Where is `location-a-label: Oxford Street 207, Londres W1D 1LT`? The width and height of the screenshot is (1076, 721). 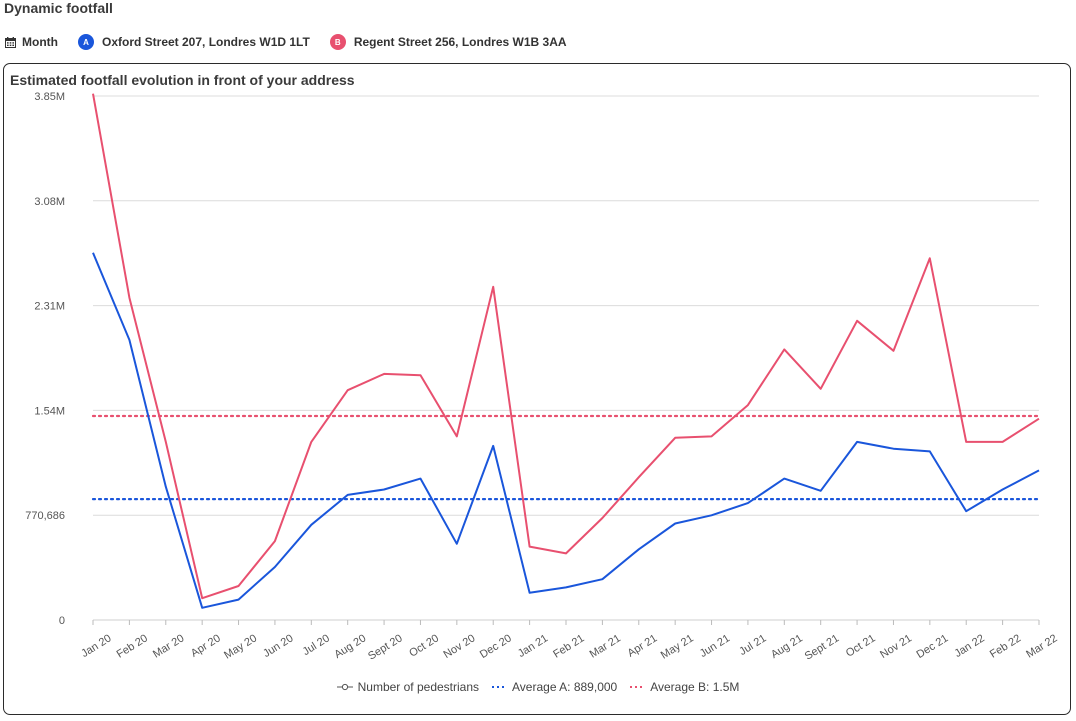
location-a-label: Oxford Street 207, Londres W1D 1LT is located at coordinates (205, 42).